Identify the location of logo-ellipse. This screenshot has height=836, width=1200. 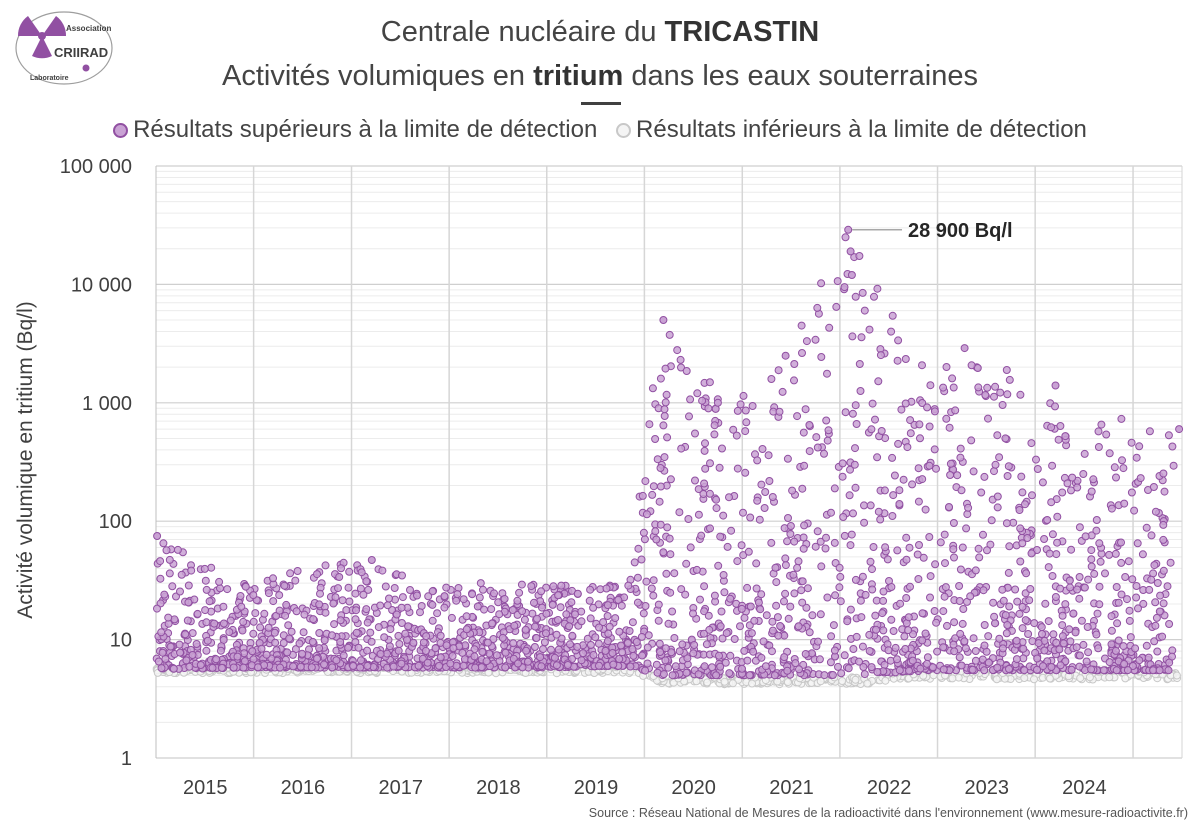
(64, 48).